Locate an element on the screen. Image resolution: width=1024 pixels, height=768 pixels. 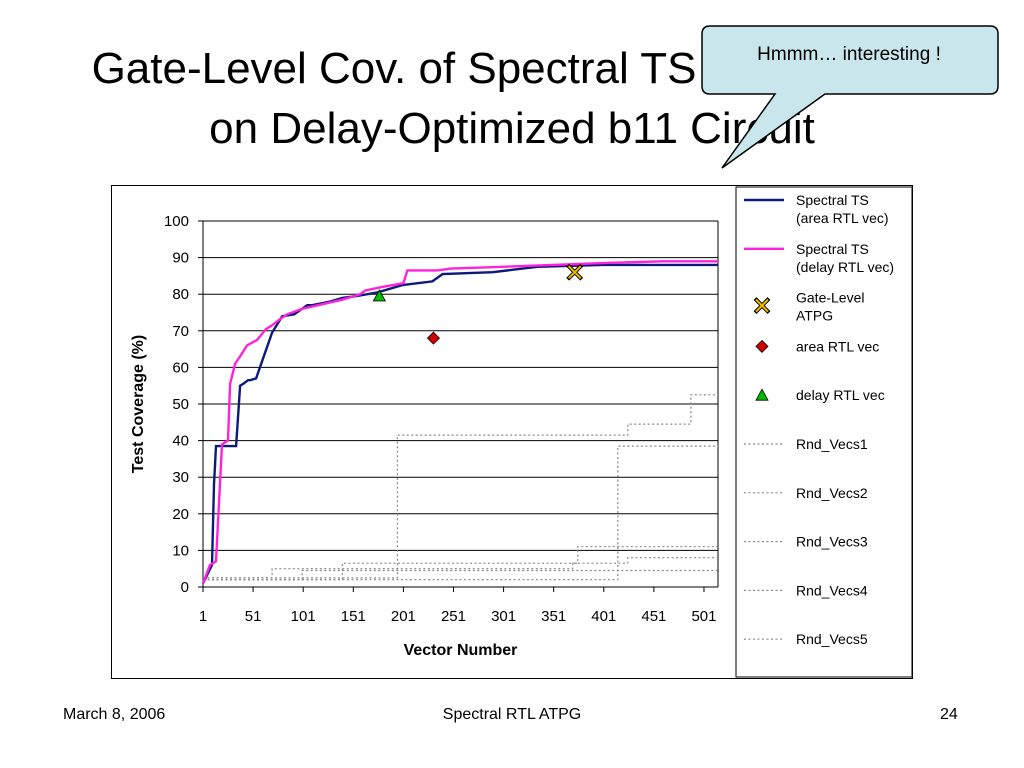
x-tick-label: 101 is located at coordinates (303, 616).